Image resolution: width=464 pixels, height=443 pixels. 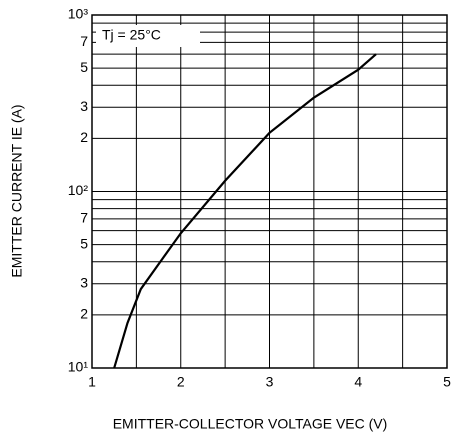 What do you see at coordinates (17, 190) in the screenshot?
I see `y-axis-label: EMITTER CURRENT IE (A)` at bounding box center [17, 190].